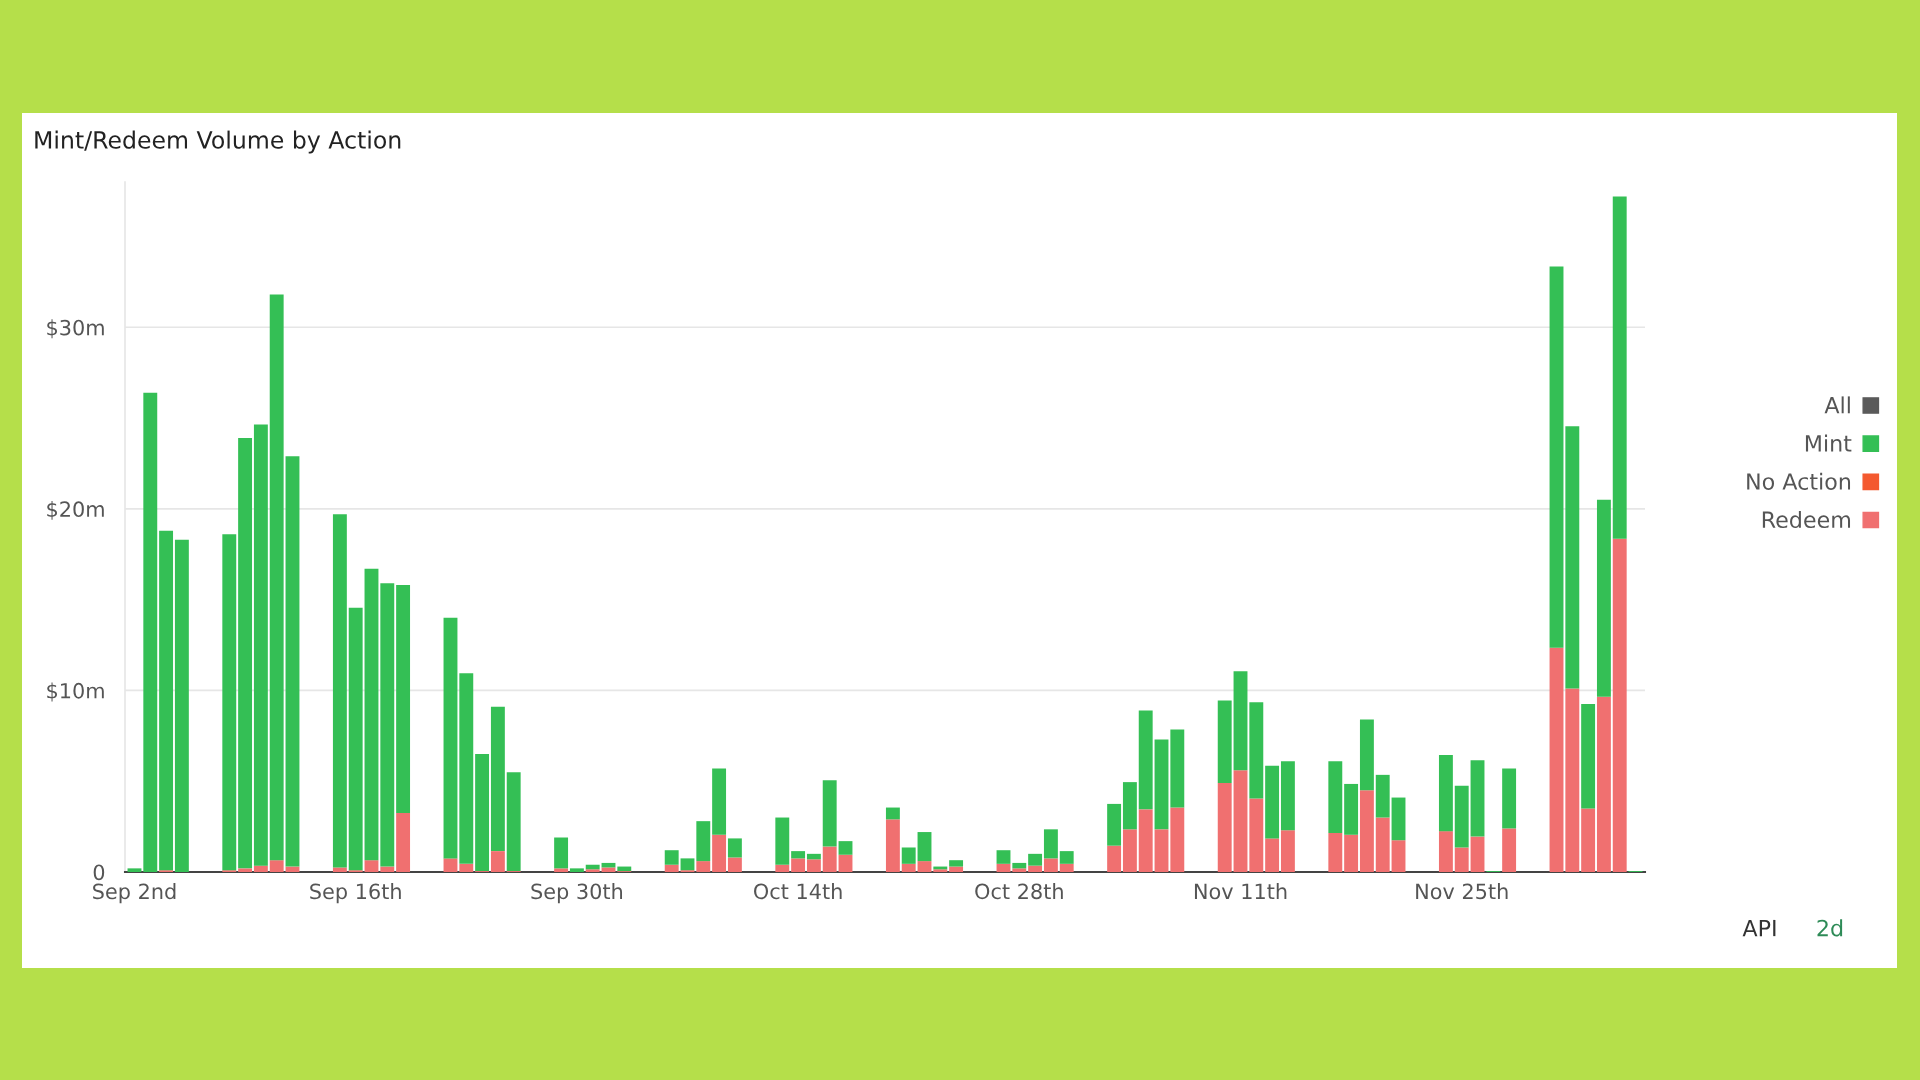 Image resolution: width=1920 pixels, height=1080 pixels. Describe the element at coordinates (798, 891) in the screenshot. I see `x-tick-label: Oct 14th` at that location.